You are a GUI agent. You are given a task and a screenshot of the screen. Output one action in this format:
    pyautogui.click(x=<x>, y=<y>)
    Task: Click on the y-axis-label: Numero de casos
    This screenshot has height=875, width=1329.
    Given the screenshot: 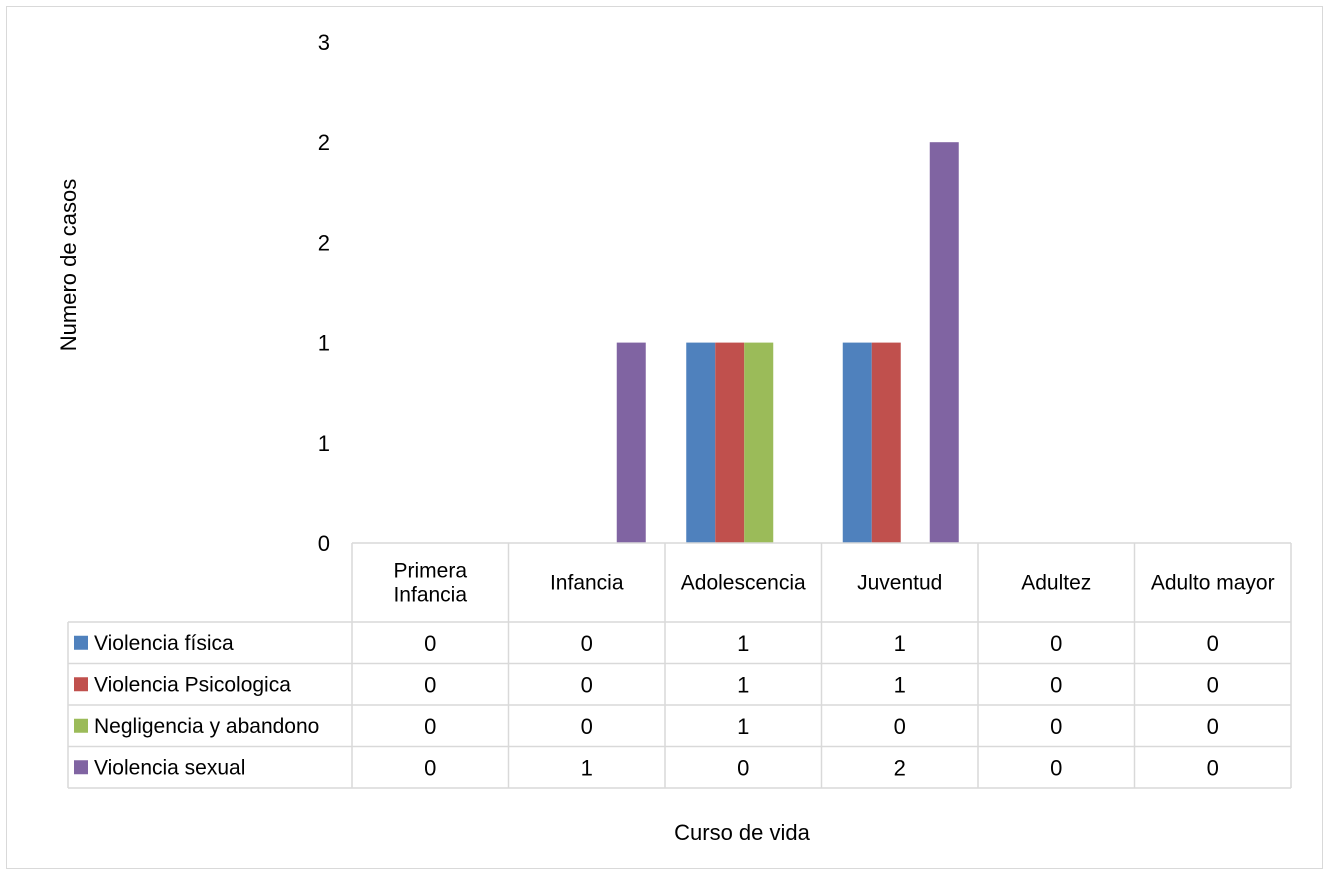 What is the action you would take?
    pyautogui.click(x=68, y=265)
    